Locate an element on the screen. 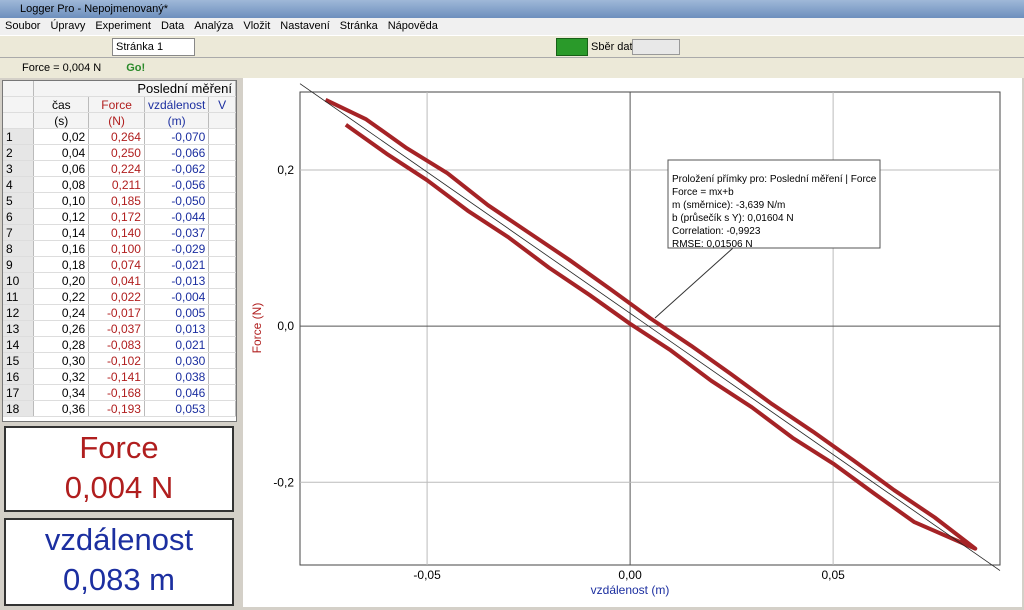 Image resolution: width=1024 pixels, height=610 pixels. meter-value: 0,004 N is located at coordinates (119, 487).